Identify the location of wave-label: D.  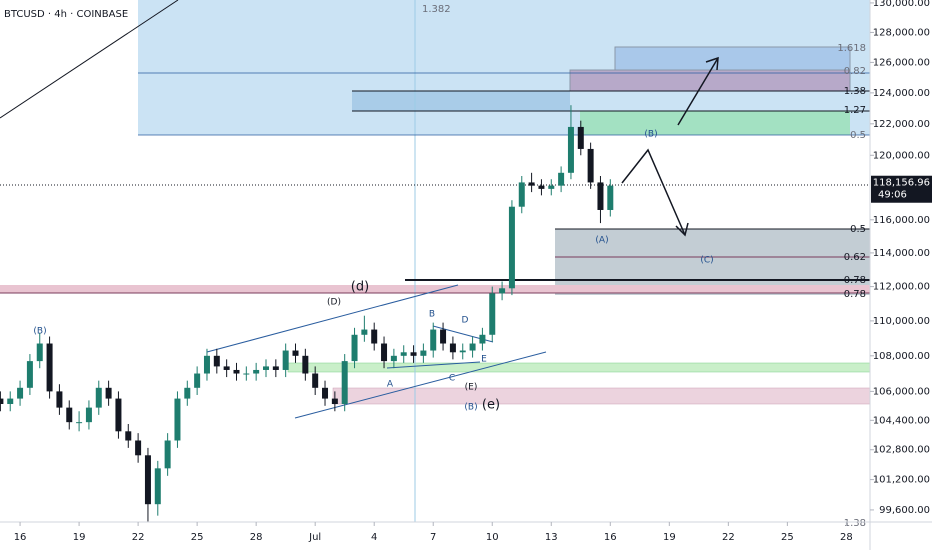
(465, 321).